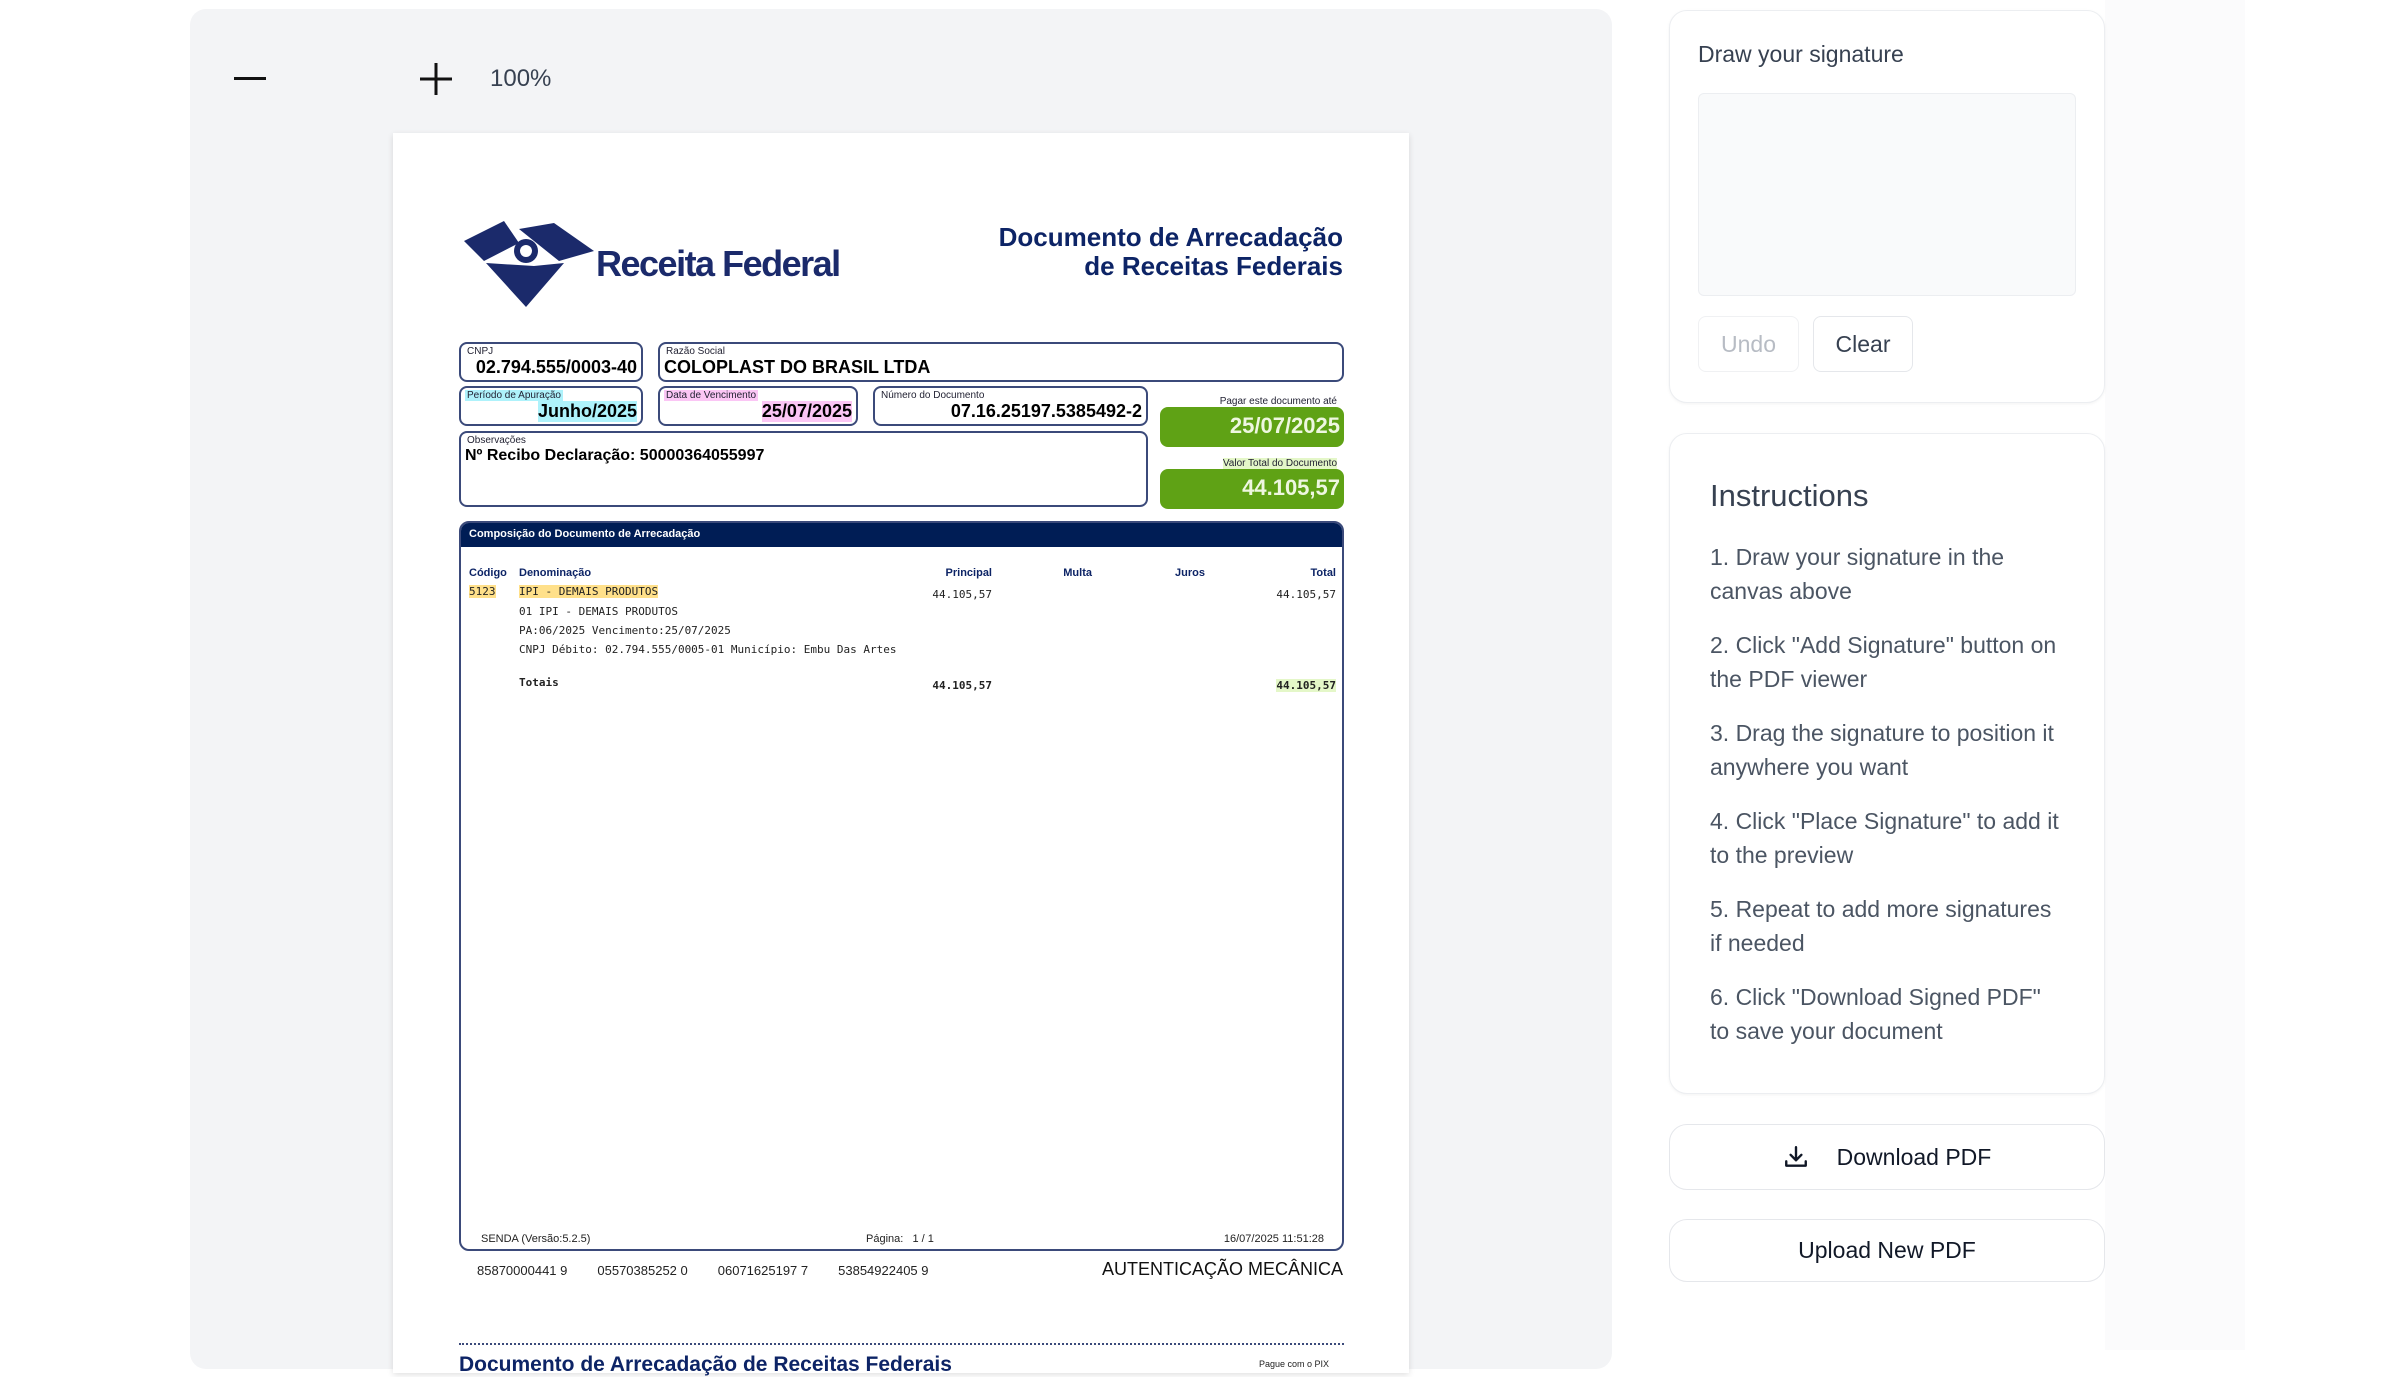 This screenshot has height=1377, width=2400. What do you see at coordinates (522, 1270) in the screenshot?
I see `barcode-segment: 85870000441 9` at bounding box center [522, 1270].